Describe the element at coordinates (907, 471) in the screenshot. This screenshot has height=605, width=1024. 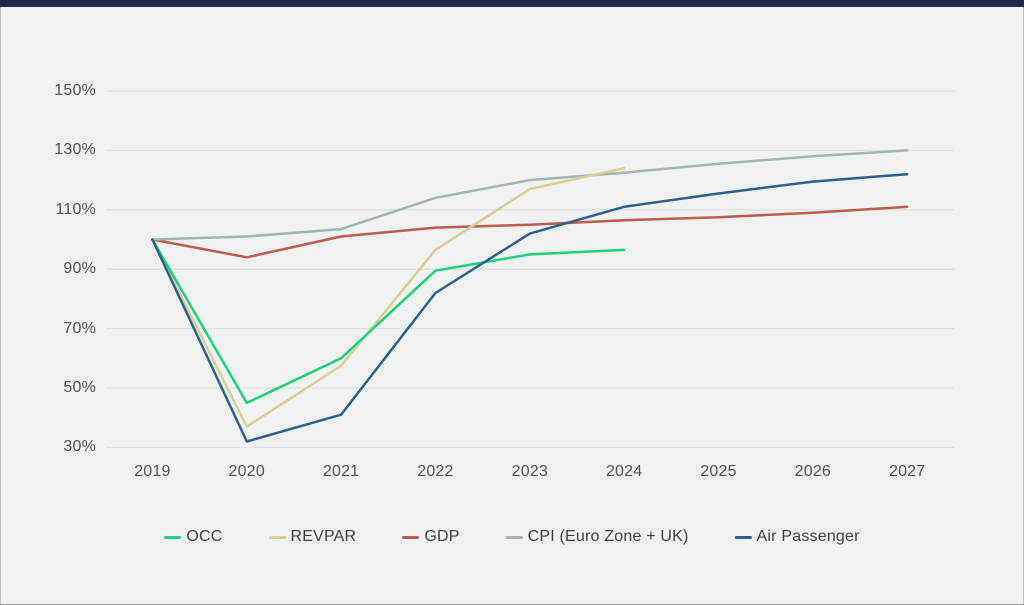
I see `x-tick-label: 2027` at that location.